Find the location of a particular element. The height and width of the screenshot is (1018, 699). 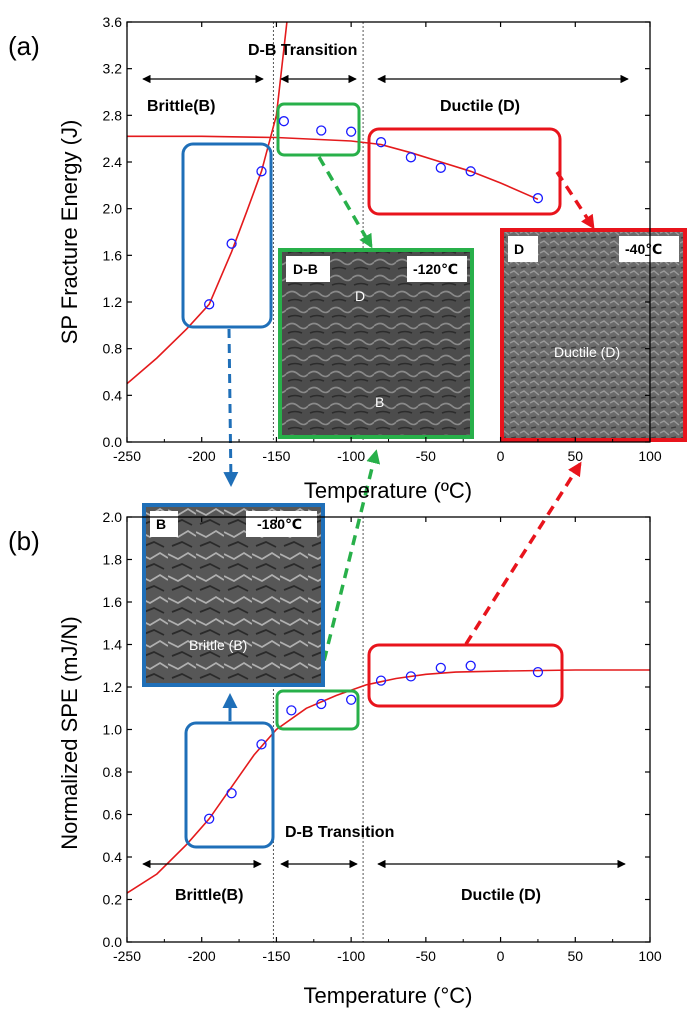

sem-code-badge-brittle is located at coordinates (164, 524).